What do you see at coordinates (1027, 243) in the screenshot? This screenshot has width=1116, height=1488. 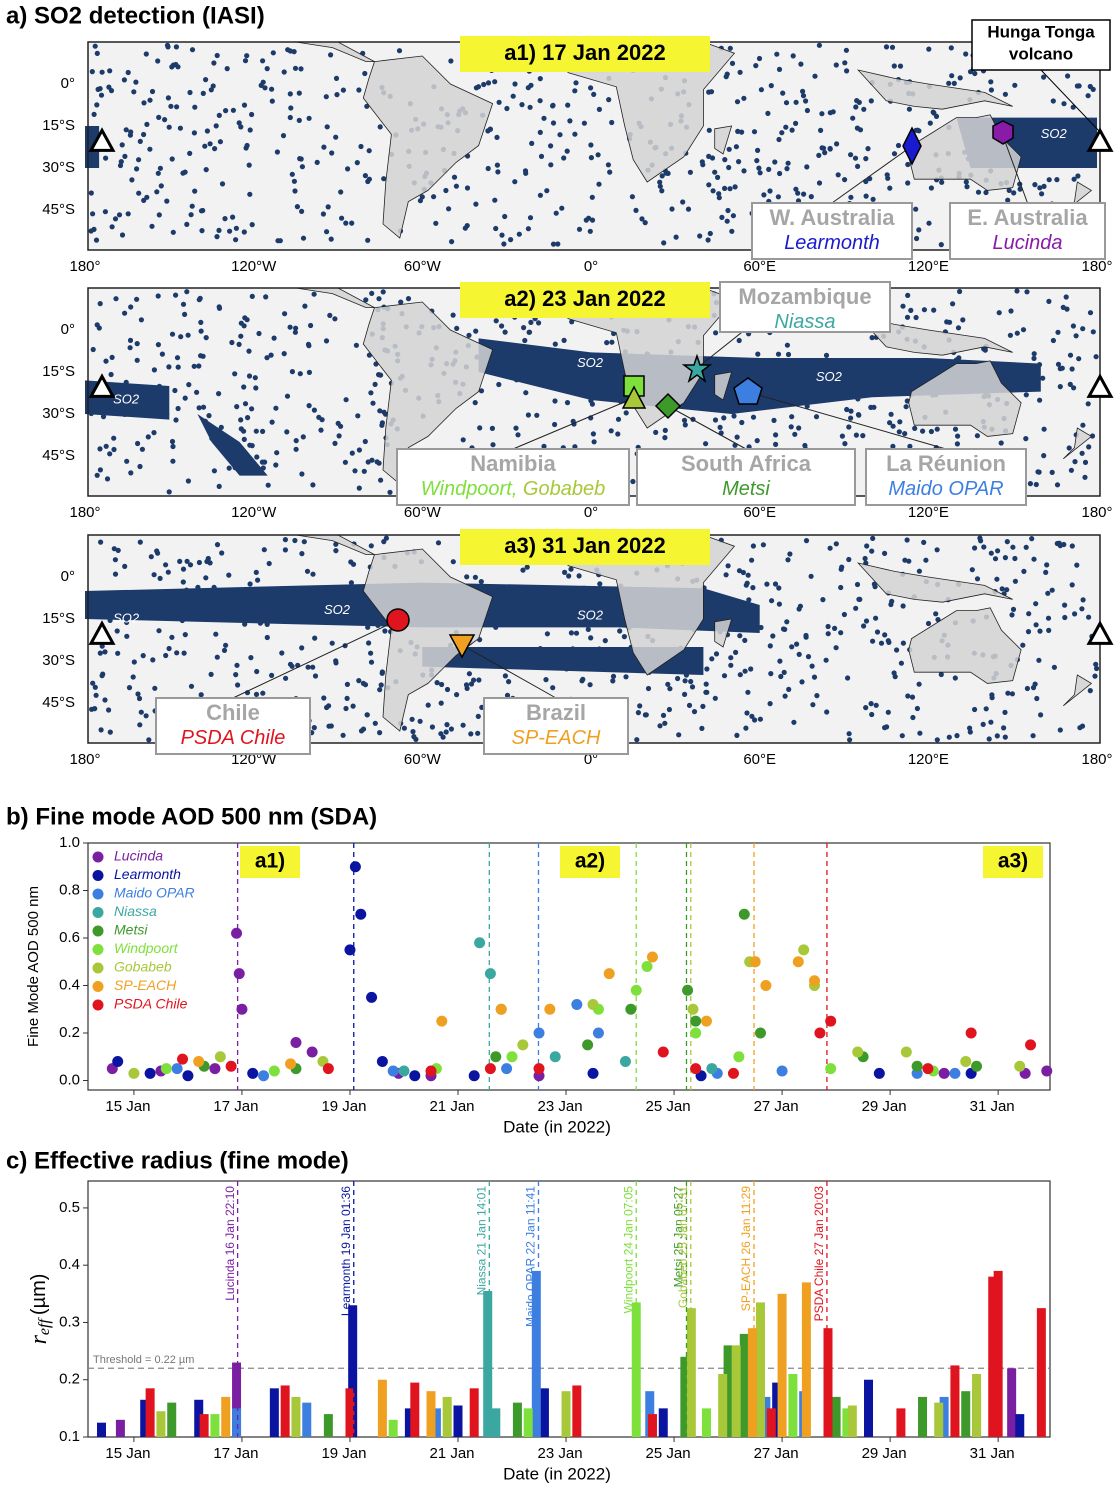 I see `station-label: Lucinda` at bounding box center [1027, 243].